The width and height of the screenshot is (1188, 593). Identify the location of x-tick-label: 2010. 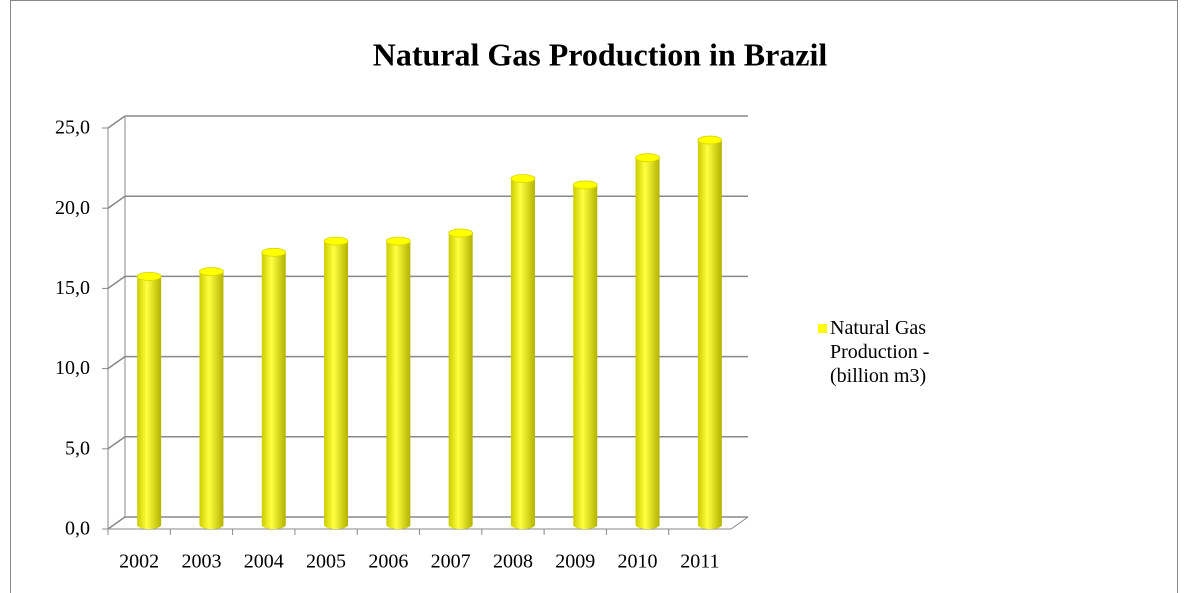
(638, 562).